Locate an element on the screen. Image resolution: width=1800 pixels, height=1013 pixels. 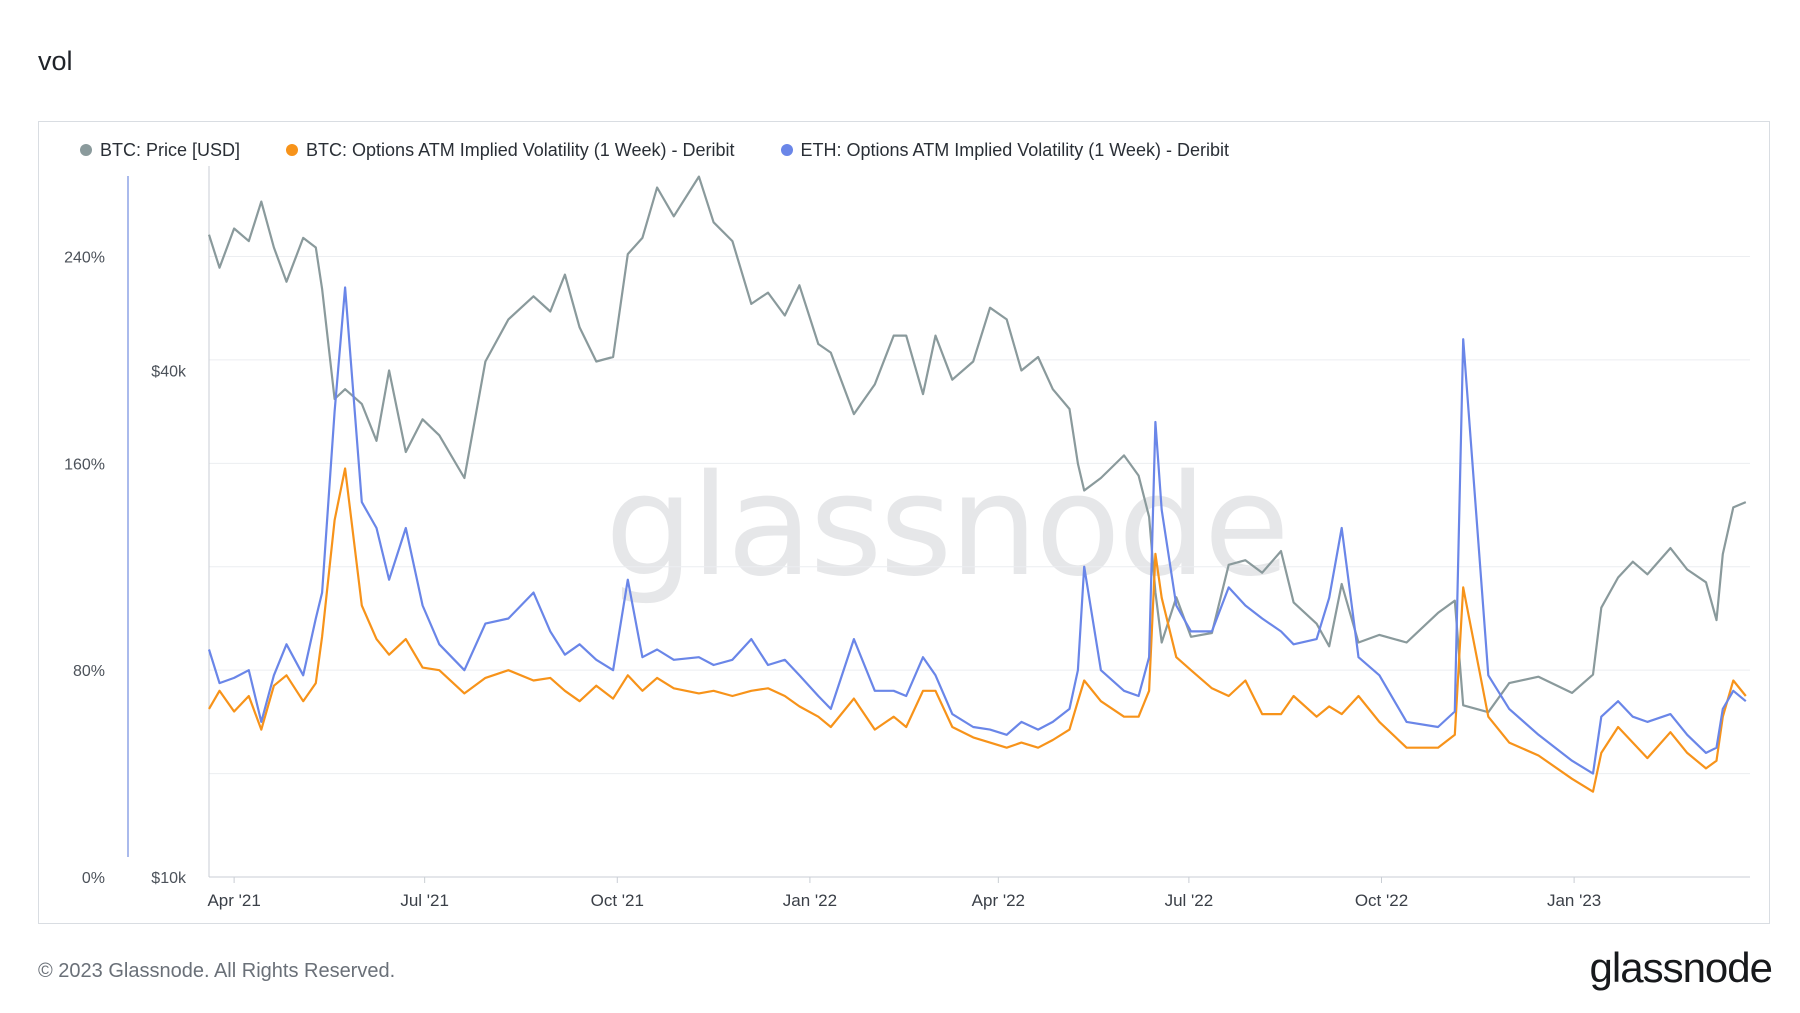
page-title: vol is located at coordinates (55, 61).